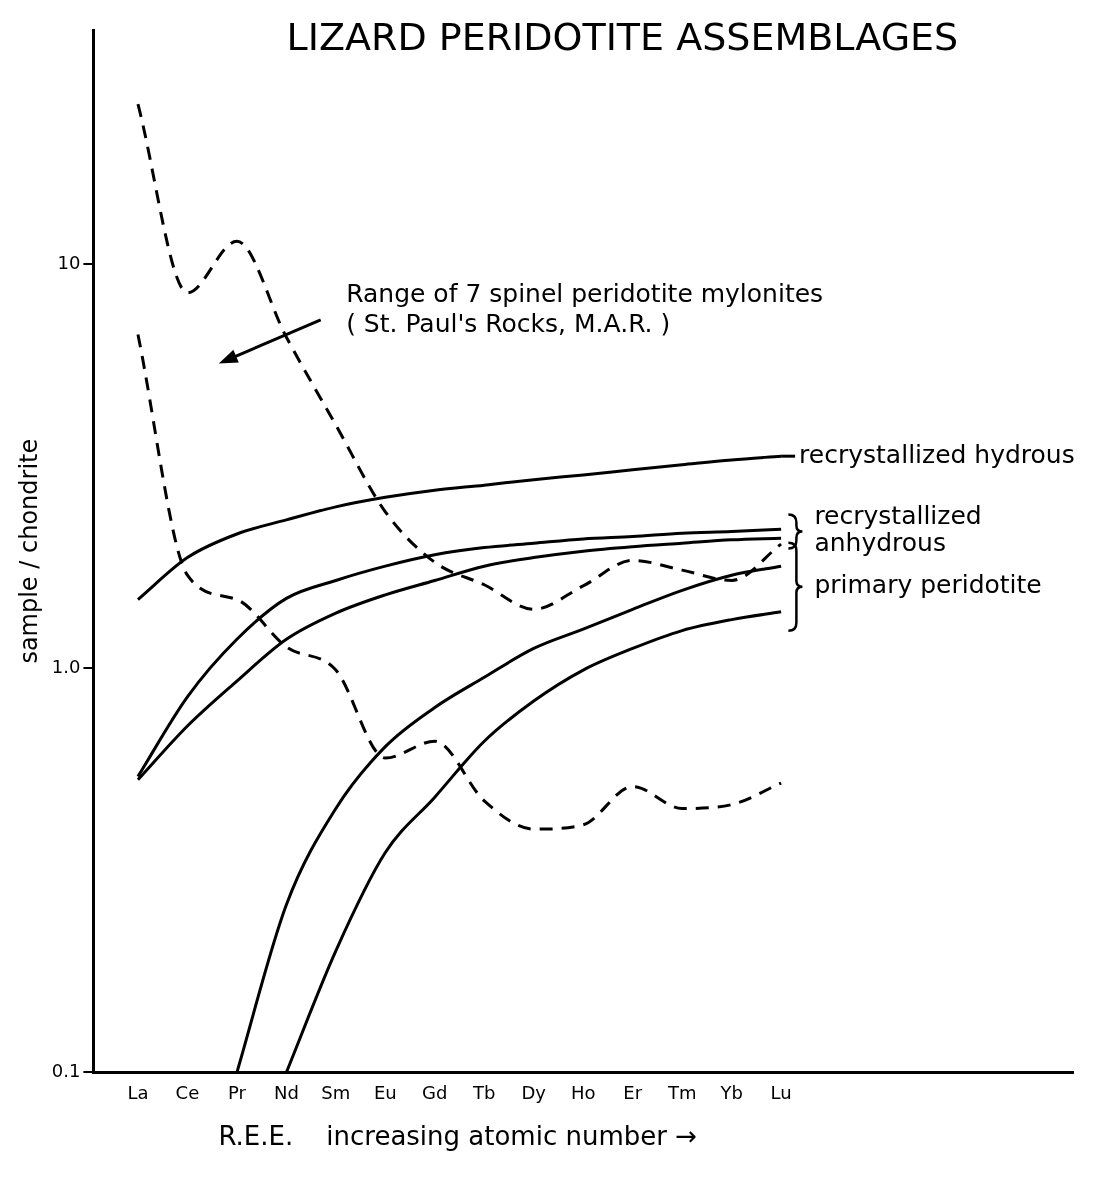 Image resolution: width=1111 pixels, height=1184 pixels. Describe the element at coordinates (69, 262) in the screenshot. I see `y-tick-label: 10` at that location.